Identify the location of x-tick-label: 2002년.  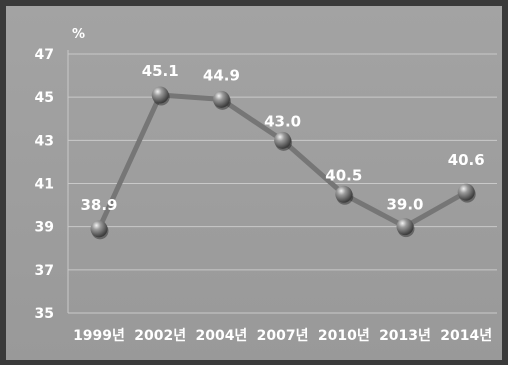
(160, 336).